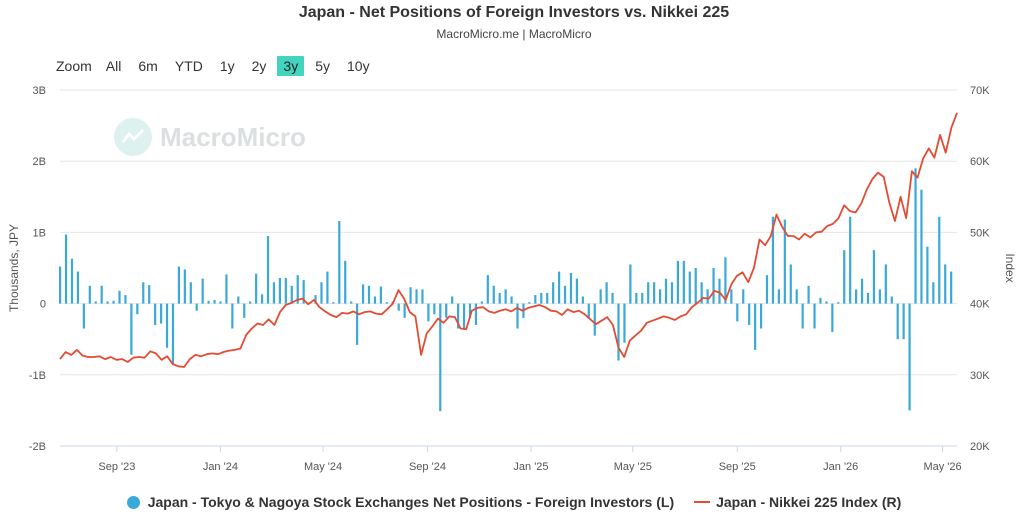  I want to click on zoom-1y-button: 1y, so click(227, 66).